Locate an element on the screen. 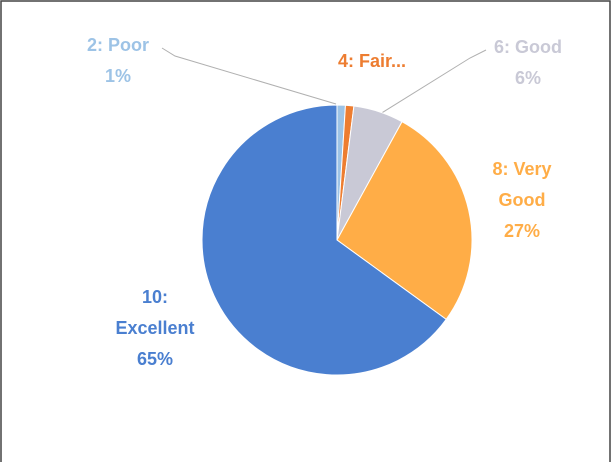  value-label: 1% is located at coordinates (117, 76).